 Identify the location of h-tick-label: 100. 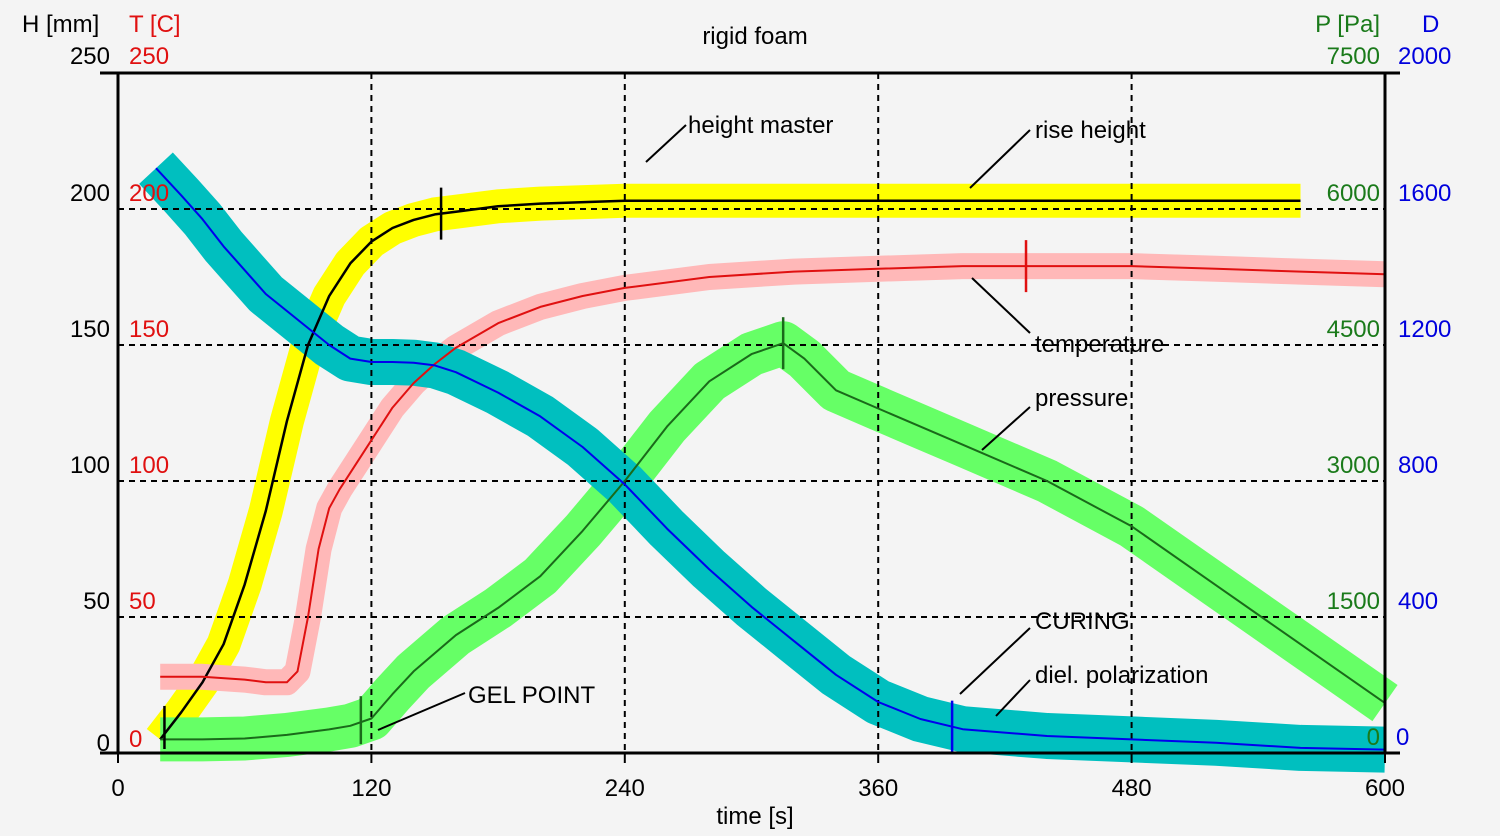
(90, 465).